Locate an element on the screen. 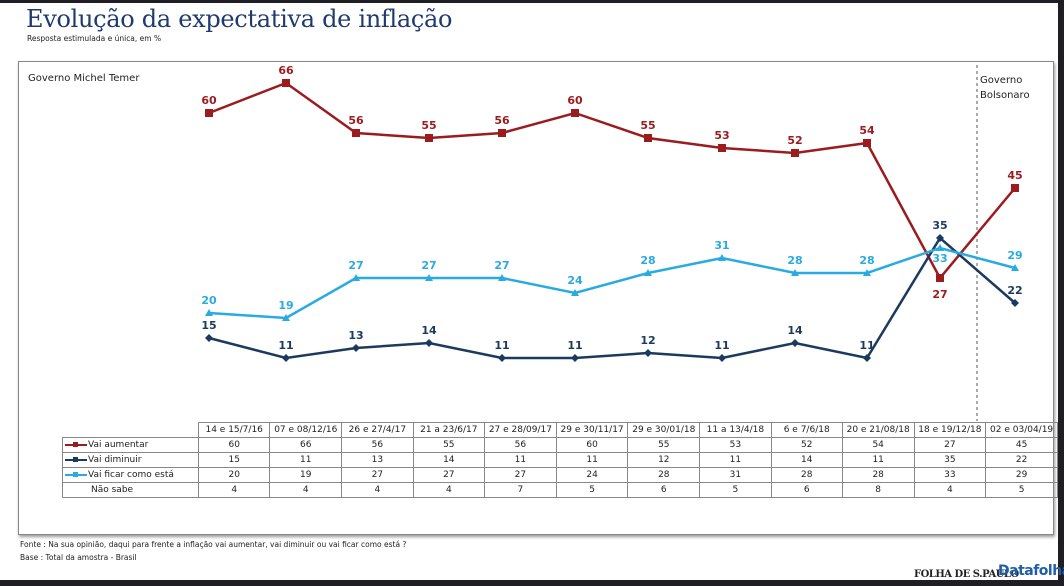  data-label: 66 is located at coordinates (286, 70).